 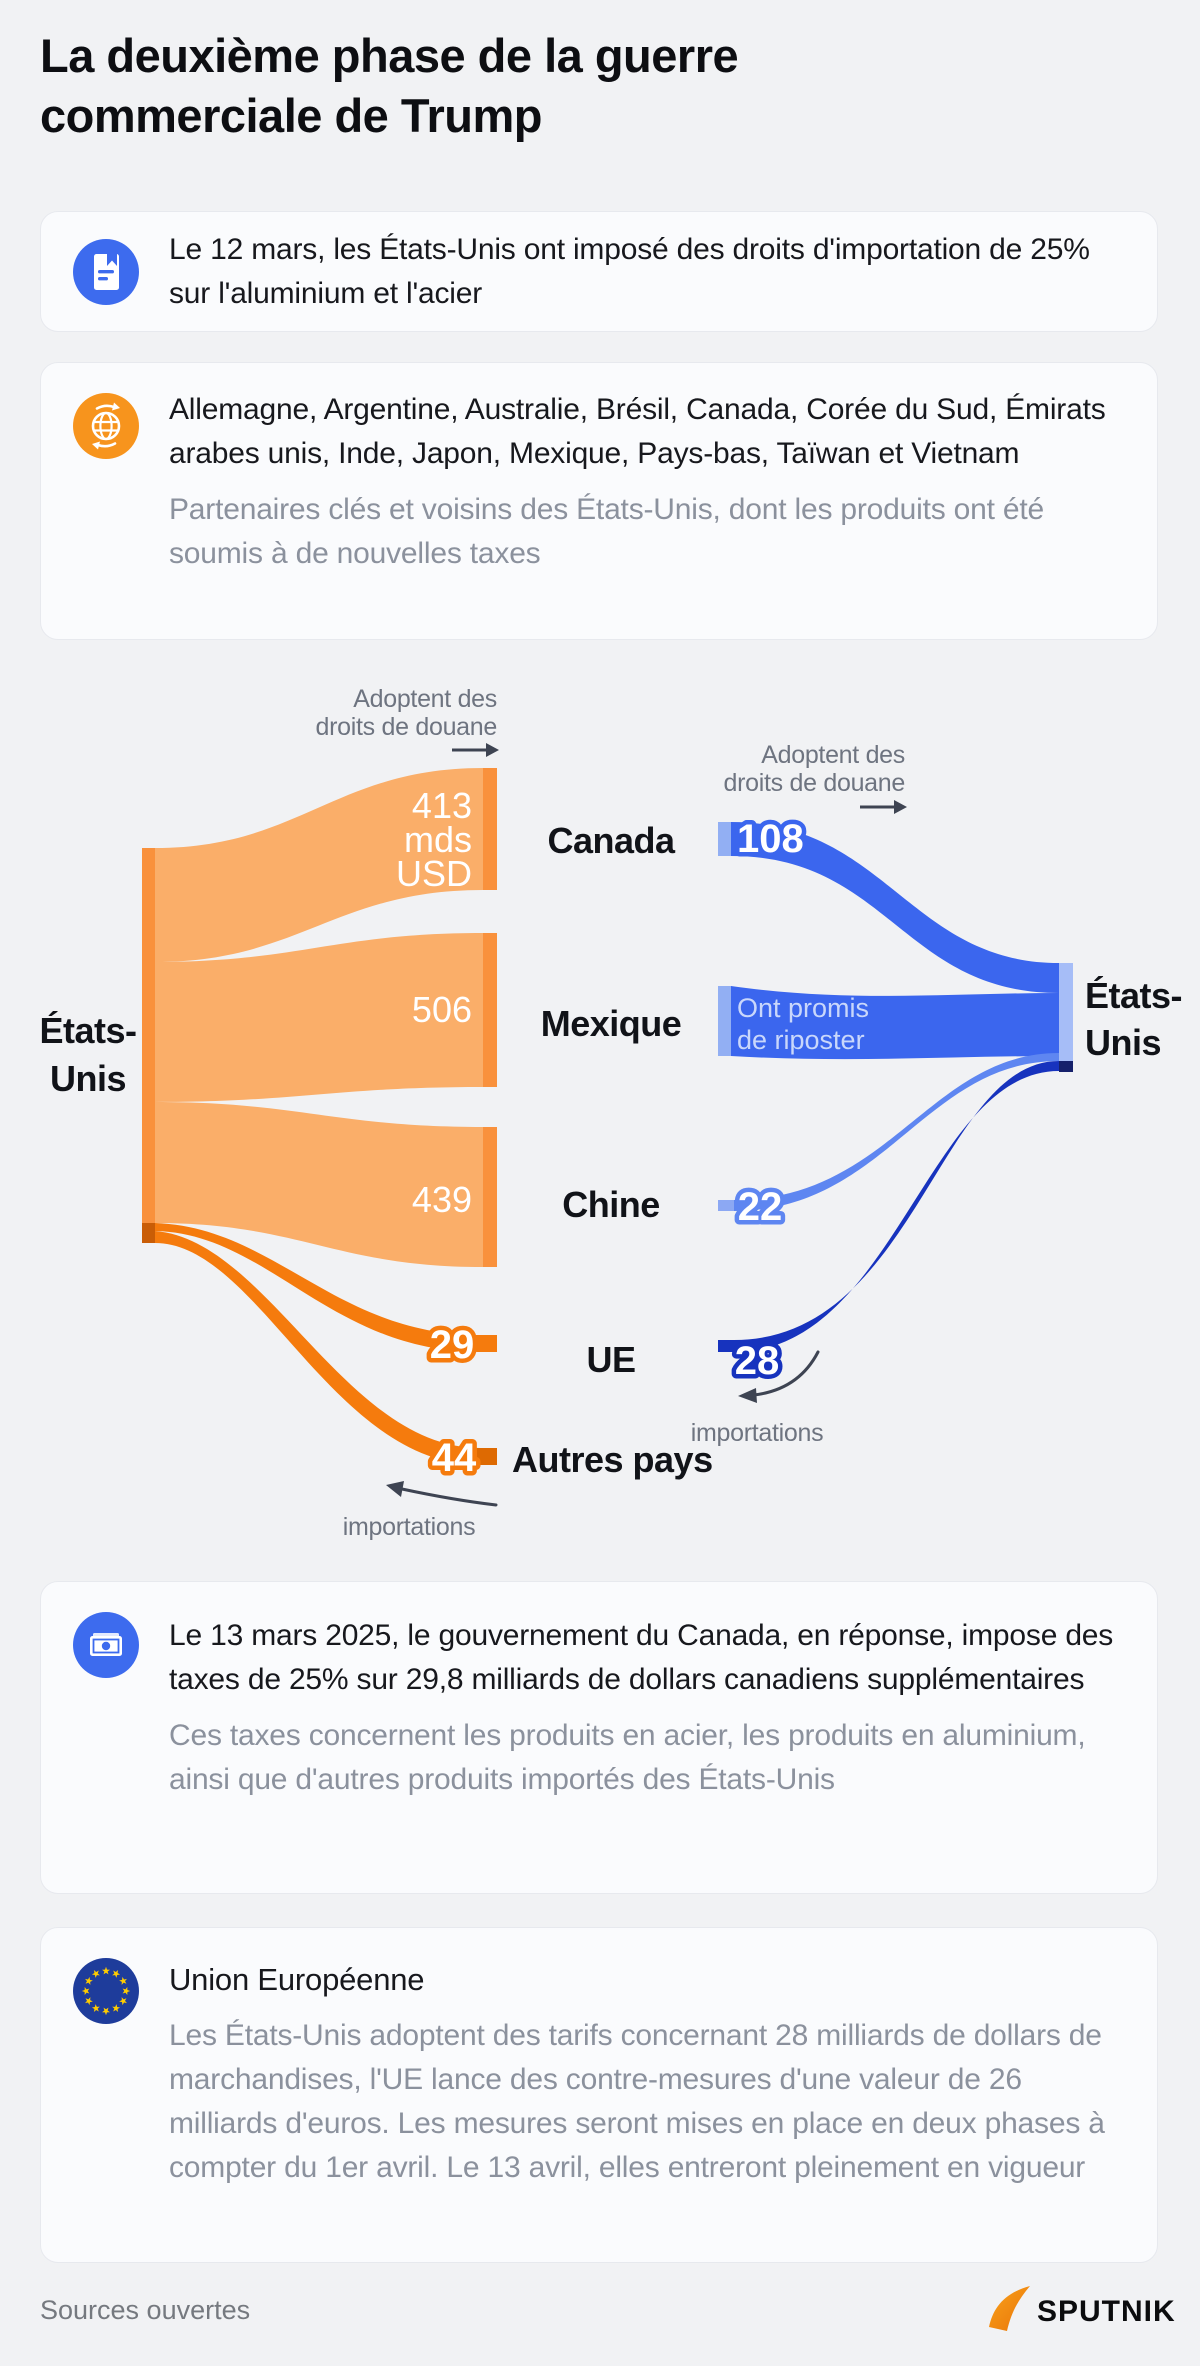 I want to click on sputnik-flame-icon, so click(x=1009, y=2308).